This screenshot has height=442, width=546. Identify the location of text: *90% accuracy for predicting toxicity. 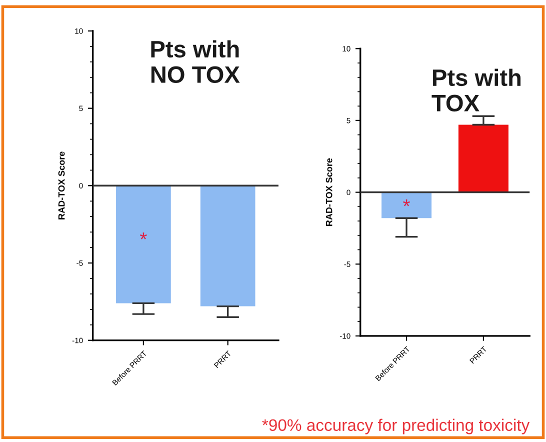
(396, 426).